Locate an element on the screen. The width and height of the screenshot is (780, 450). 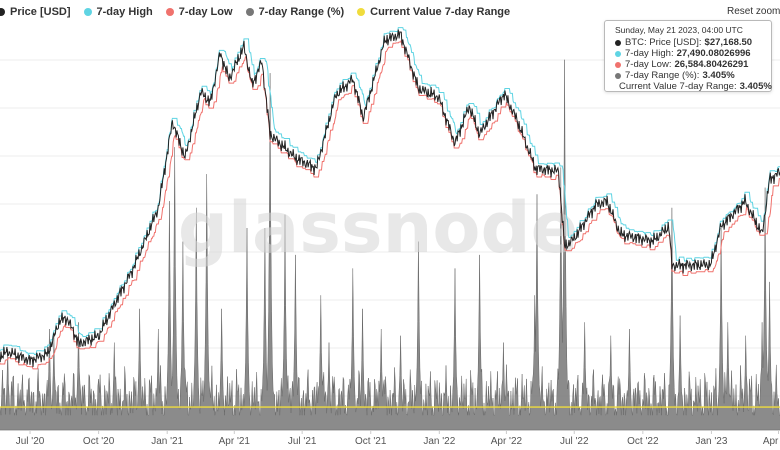
tooltip-value: 27,490.08026996 is located at coordinates (713, 53).